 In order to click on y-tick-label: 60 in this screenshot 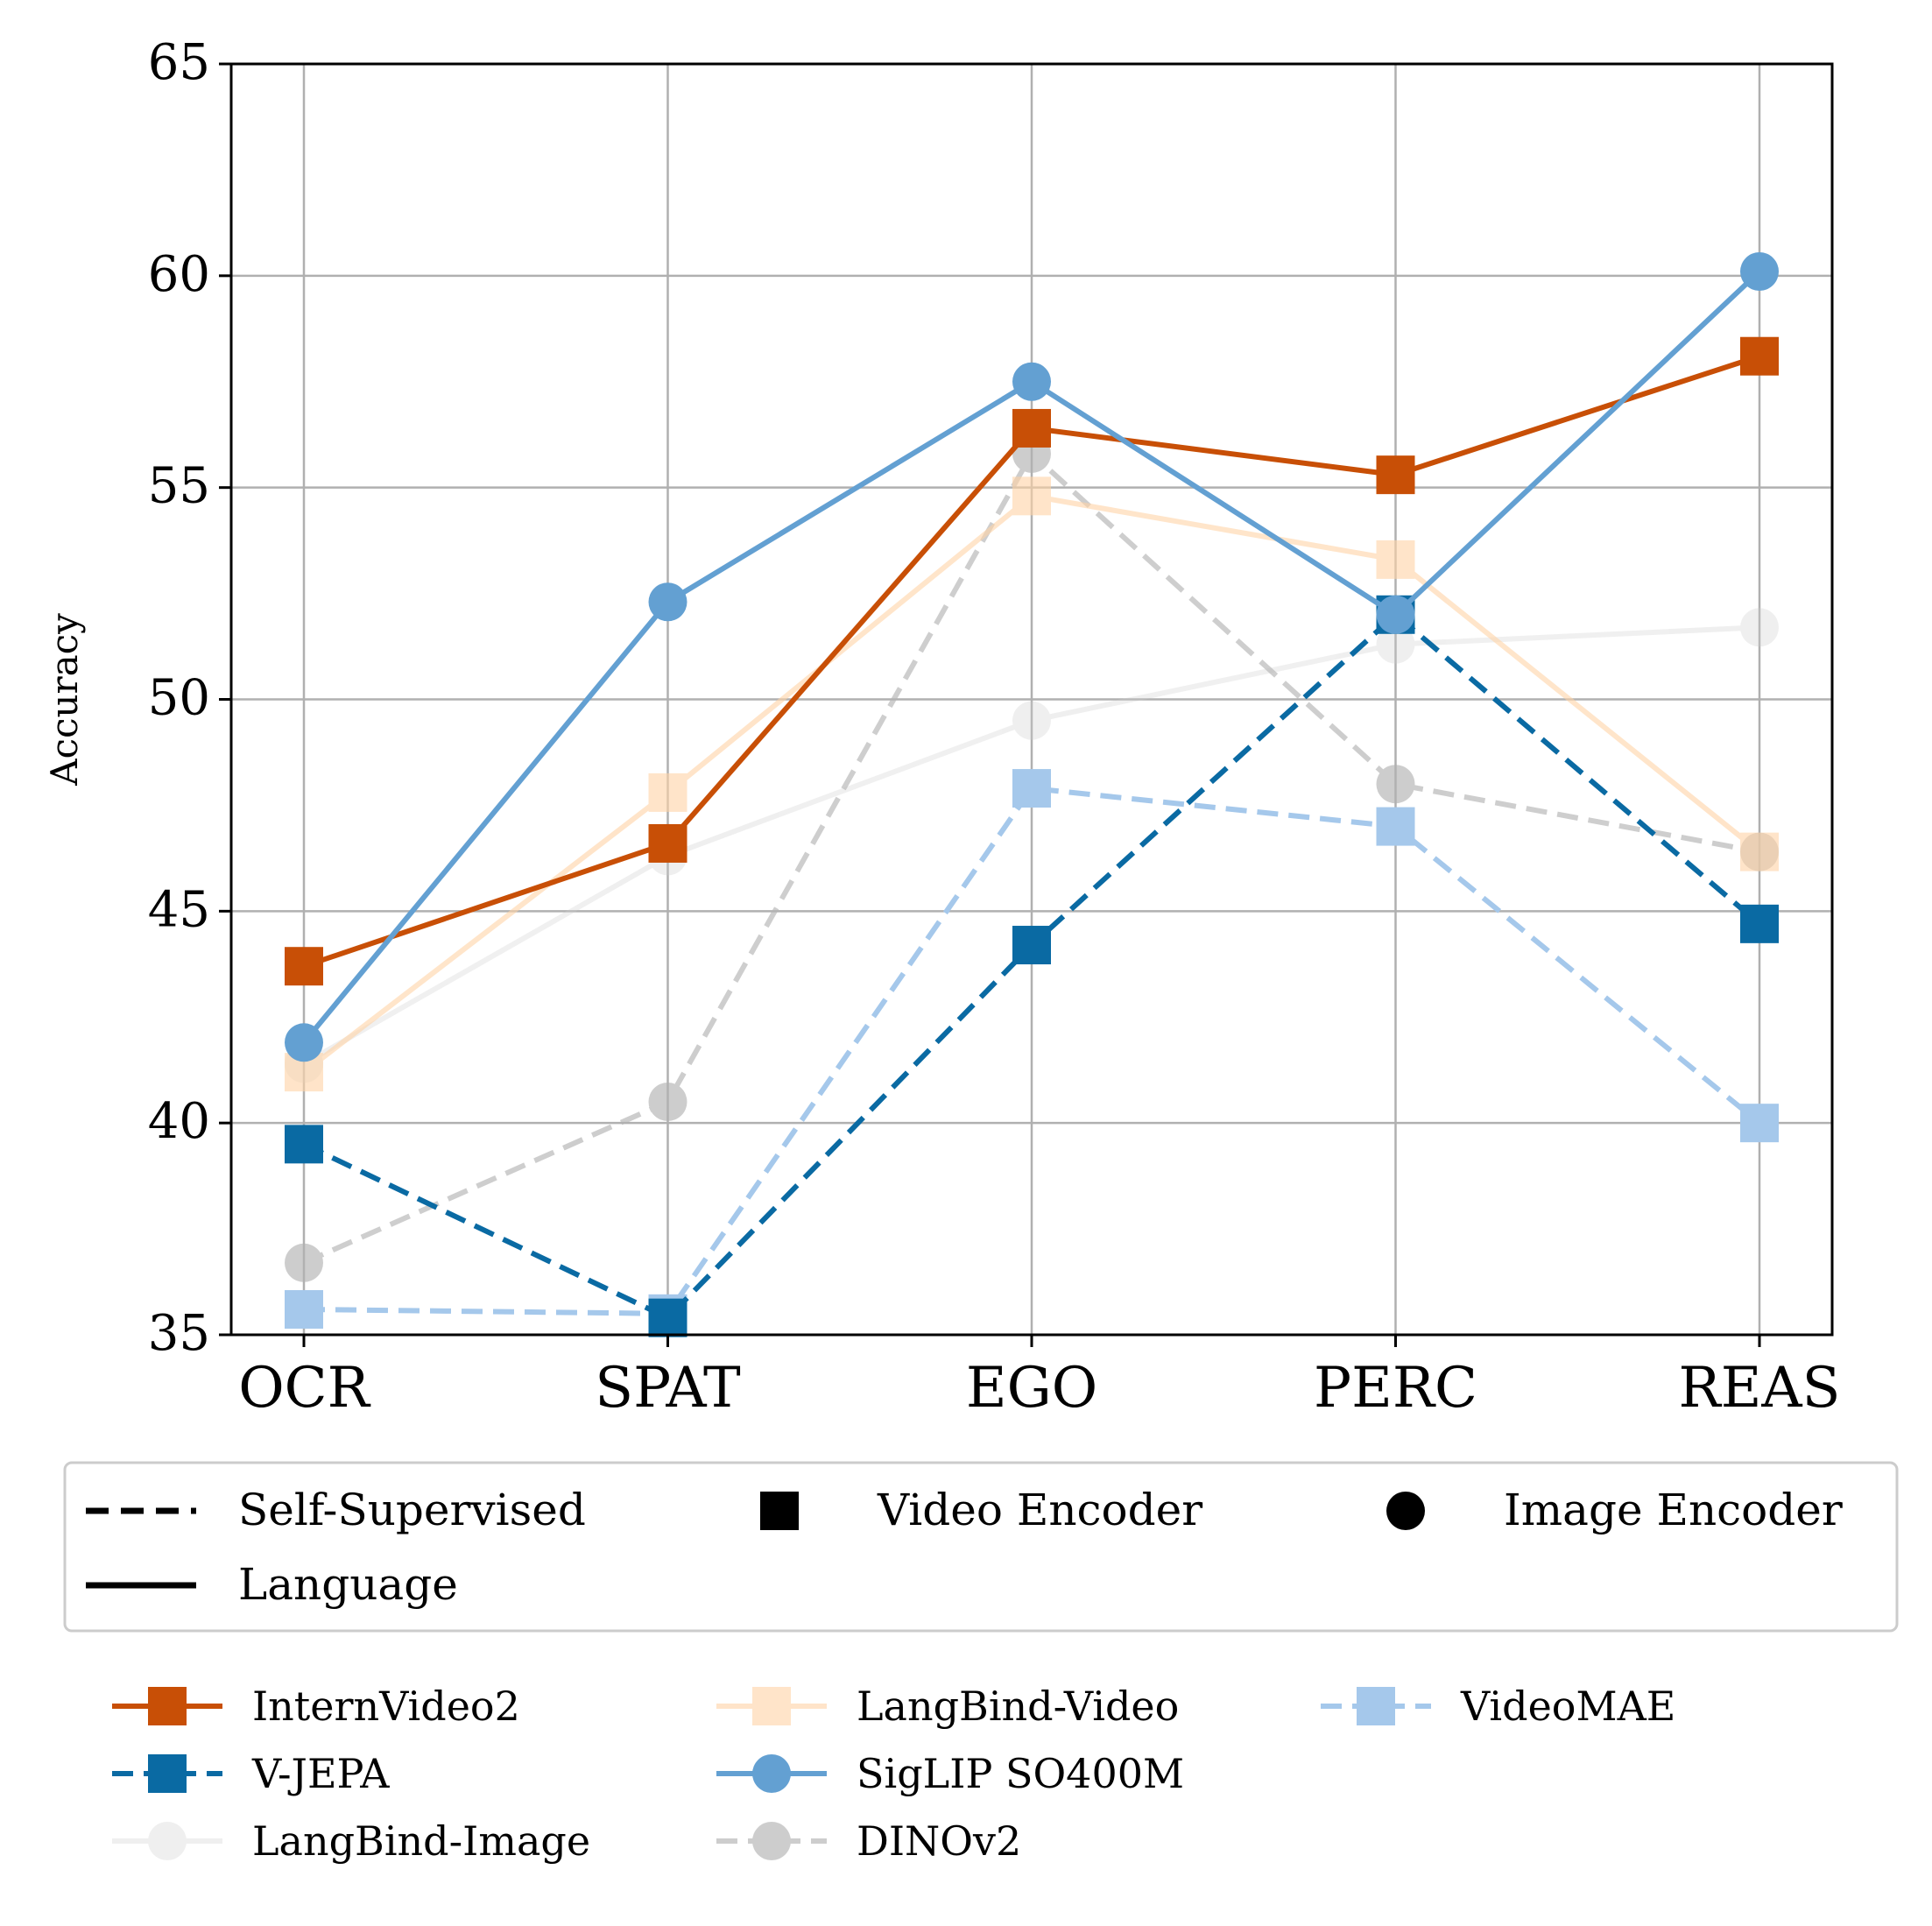, I will do `click(179, 275)`.